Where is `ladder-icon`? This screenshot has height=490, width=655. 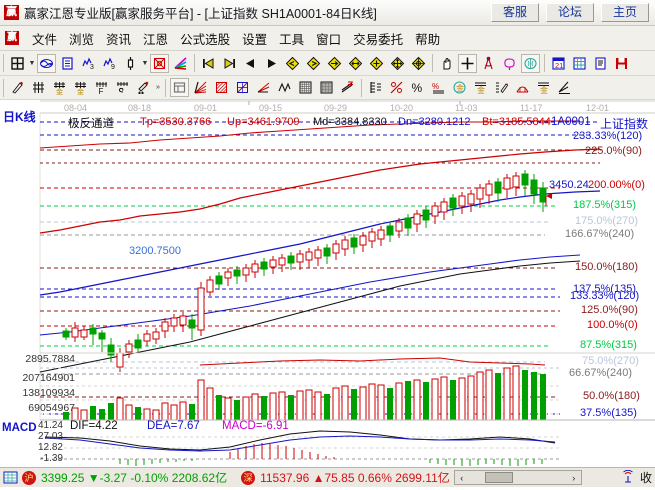 ladder-icon is located at coordinates (375, 87).